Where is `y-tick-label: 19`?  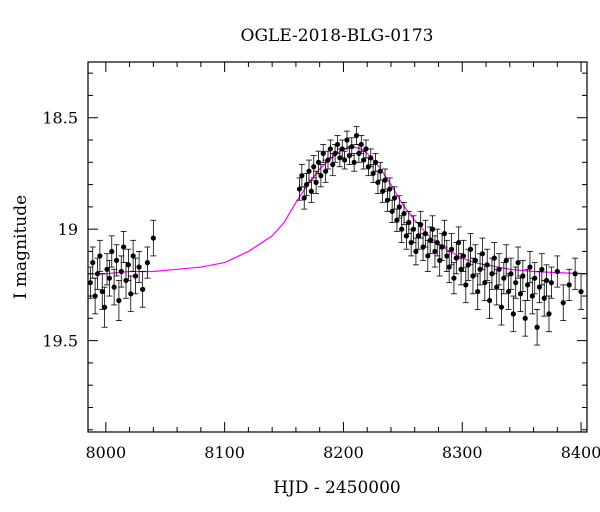
y-tick-label: 19 is located at coordinates (68, 229).